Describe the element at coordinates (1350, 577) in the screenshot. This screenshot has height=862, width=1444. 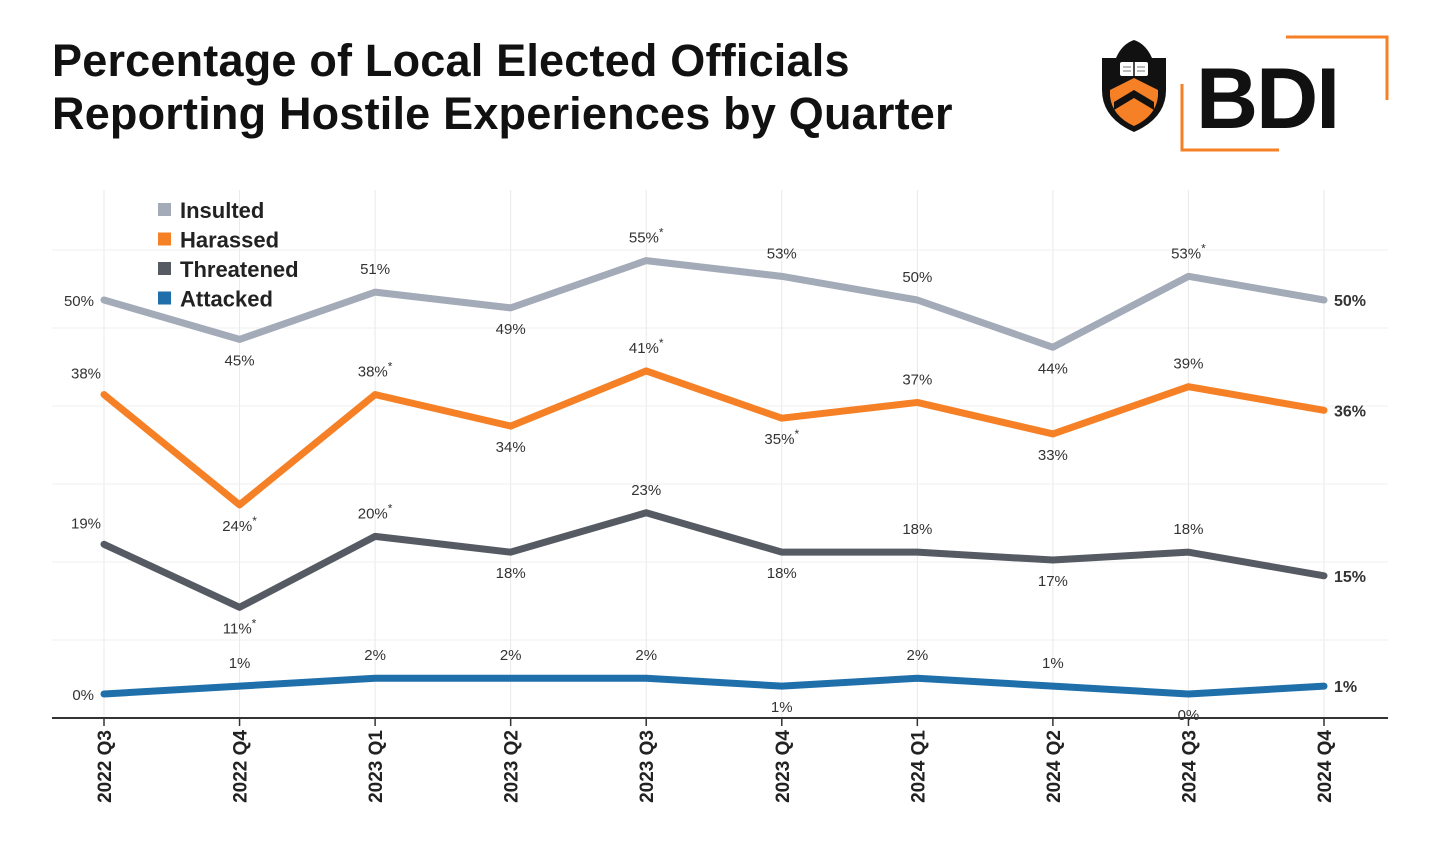
I see `data-label: 15%` at that location.